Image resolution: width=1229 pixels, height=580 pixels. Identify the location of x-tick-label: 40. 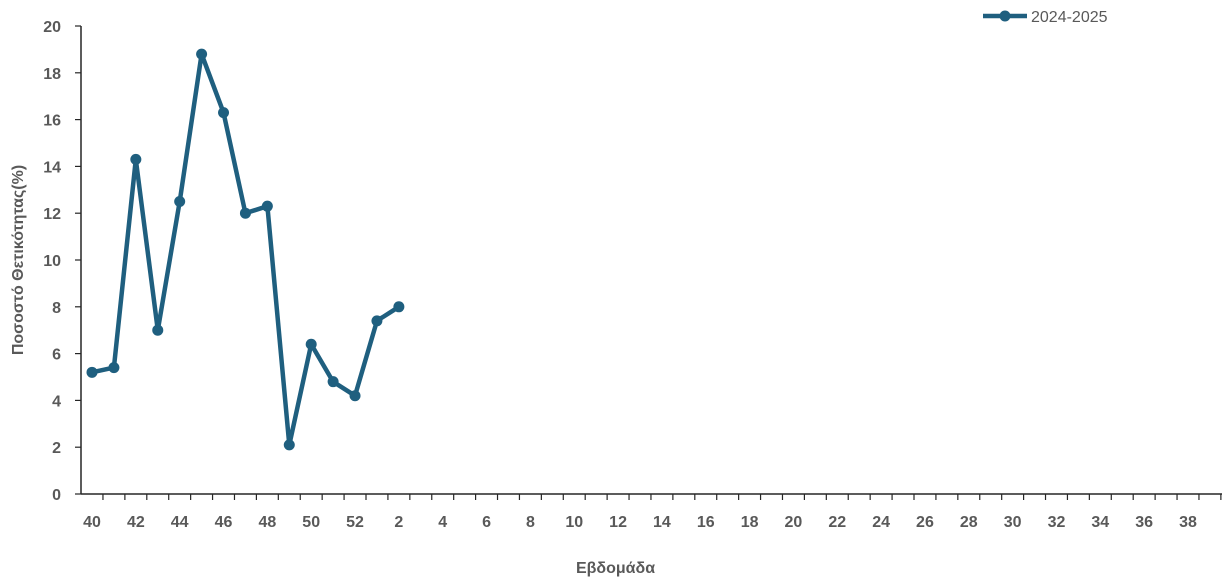
(92, 522).